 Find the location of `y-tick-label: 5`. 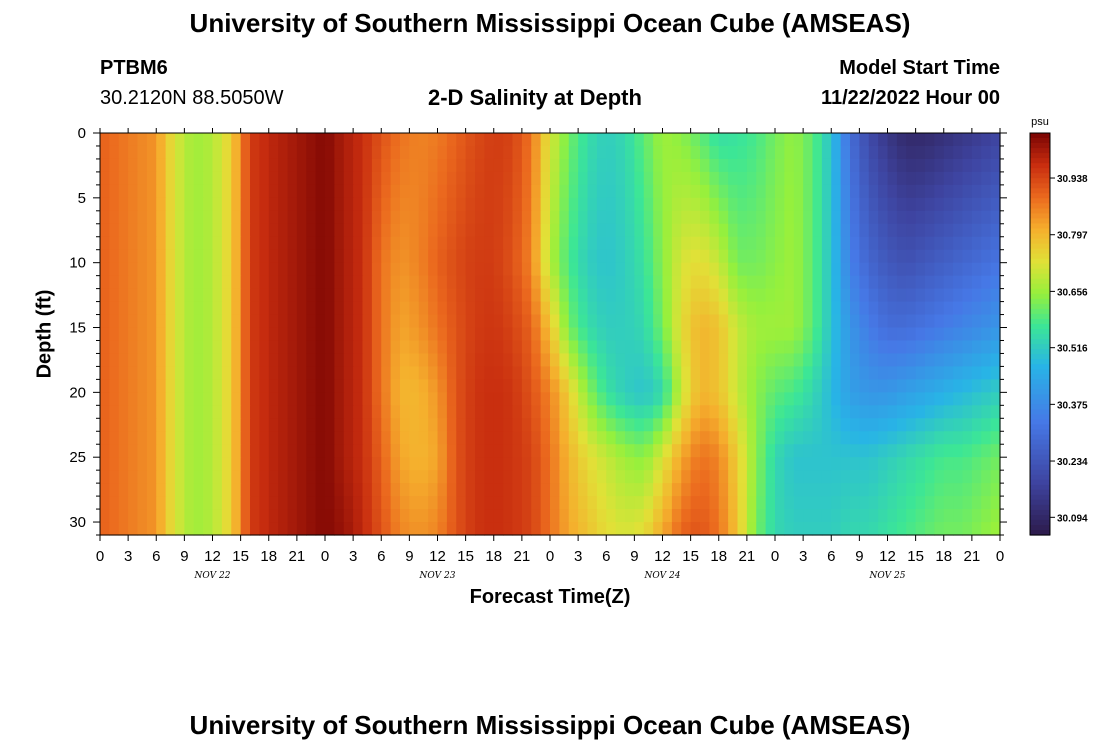

y-tick-label: 5 is located at coordinates (82, 198).